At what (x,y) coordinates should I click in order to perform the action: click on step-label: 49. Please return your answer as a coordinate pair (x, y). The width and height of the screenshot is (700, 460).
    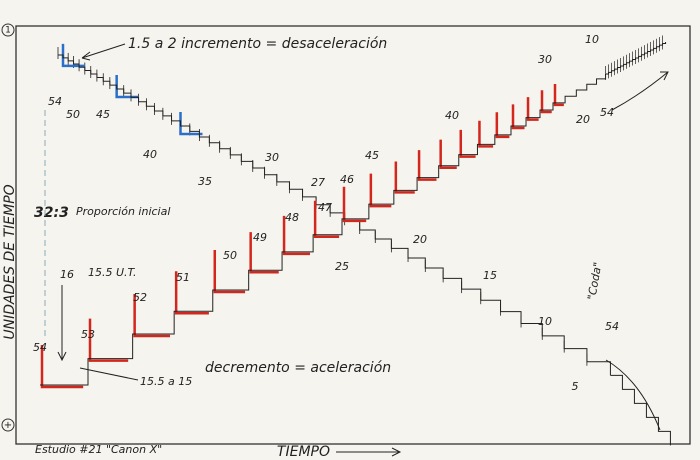
    Looking at the image, I should click on (260, 237).